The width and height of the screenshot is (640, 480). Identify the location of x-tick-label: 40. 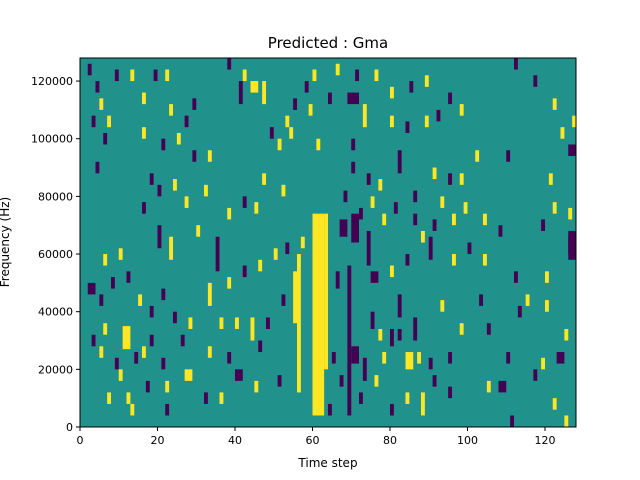
(235, 440).